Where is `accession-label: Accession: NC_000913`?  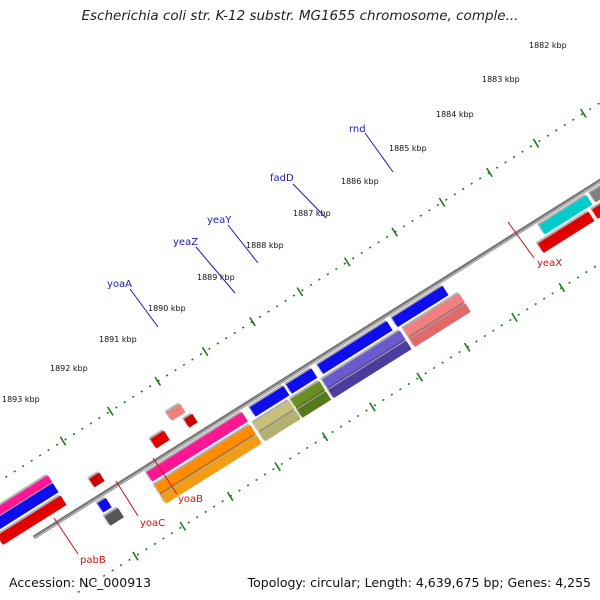
accession-label: Accession: NC_000913 is located at coordinates (80, 582).